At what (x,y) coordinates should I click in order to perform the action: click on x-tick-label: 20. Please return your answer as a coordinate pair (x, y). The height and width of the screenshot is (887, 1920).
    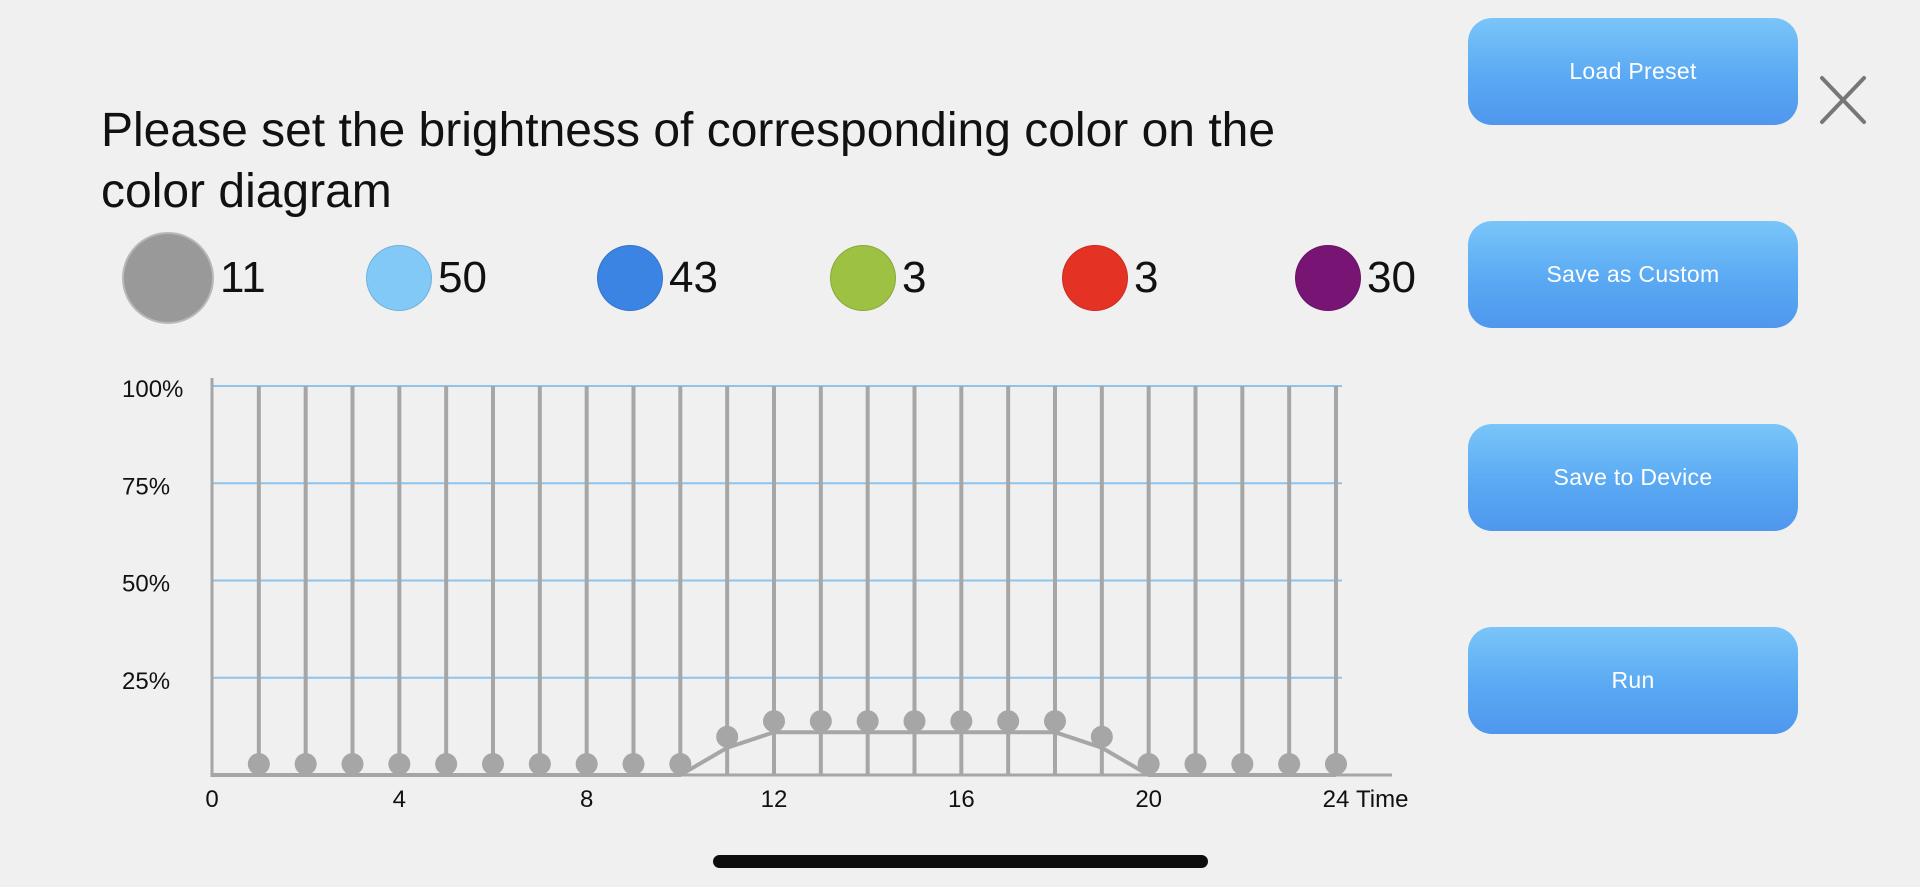
    Looking at the image, I should click on (1148, 799).